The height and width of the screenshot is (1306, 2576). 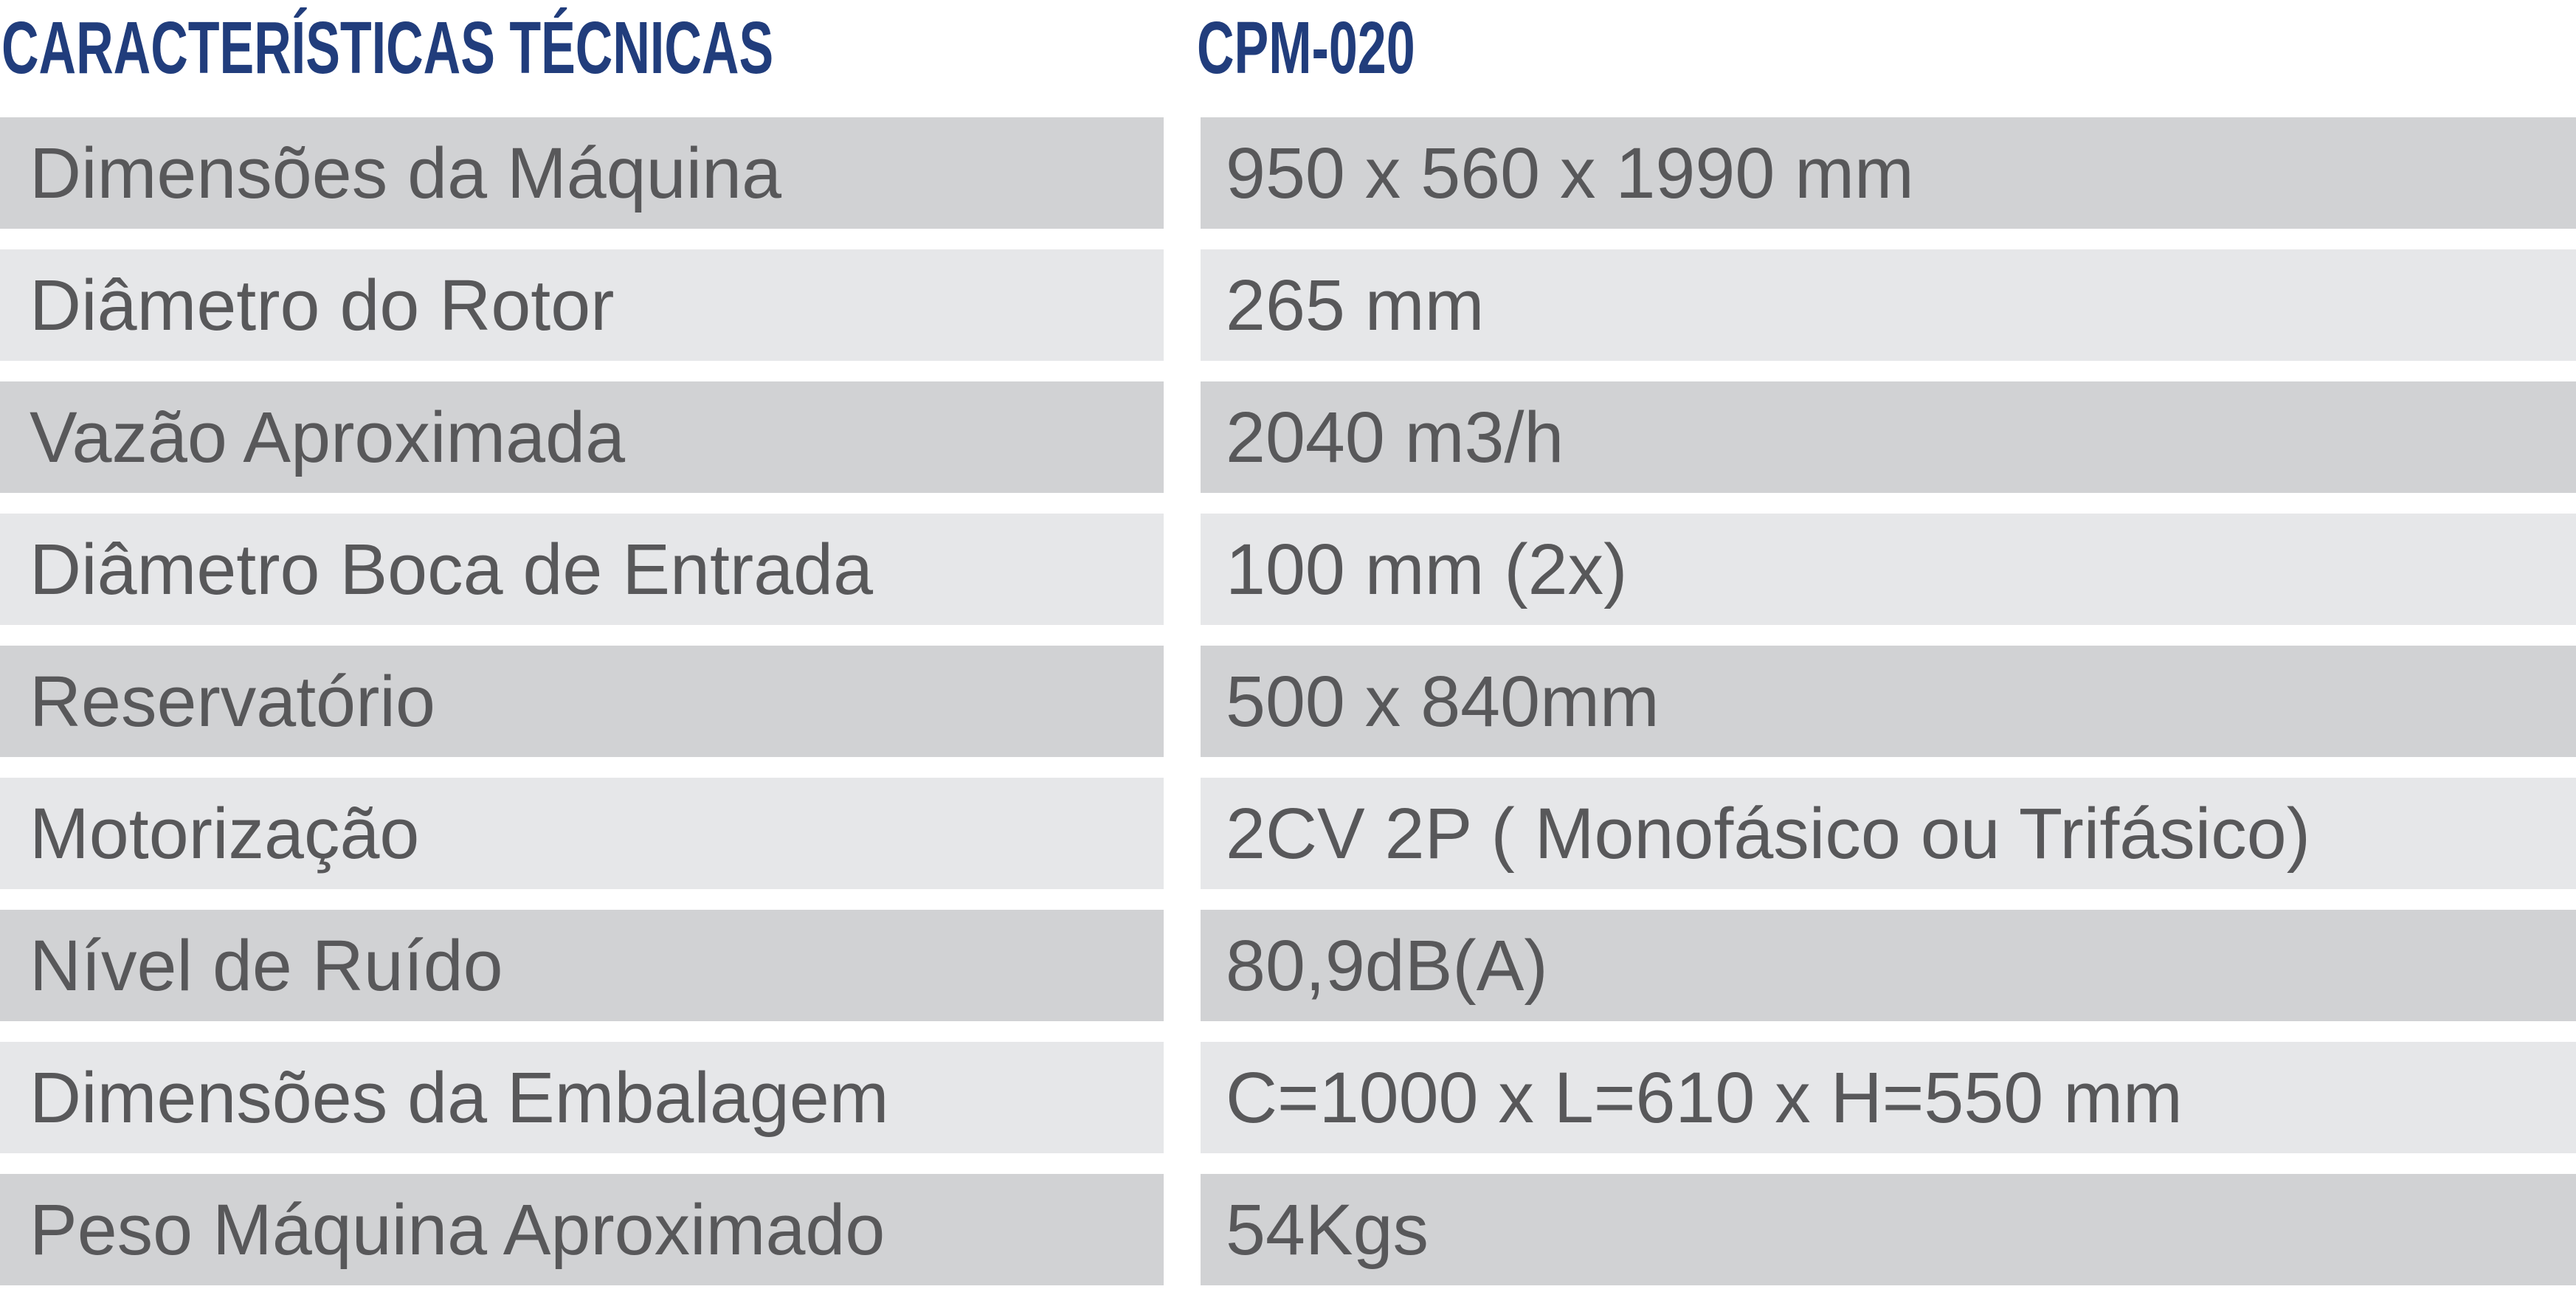 What do you see at coordinates (1888, 1097) in the screenshot?
I see `spec-value: C=1000 x L=610 x H=550 mm` at bounding box center [1888, 1097].